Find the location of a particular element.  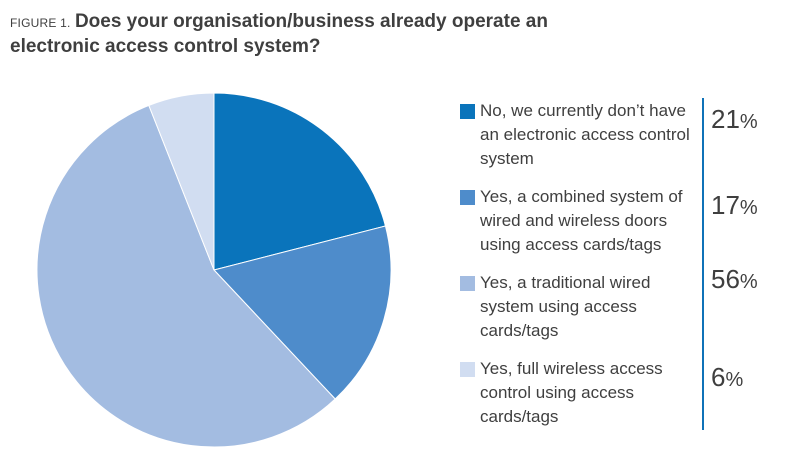

percent-value-combined: 17% is located at coordinates (734, 205).